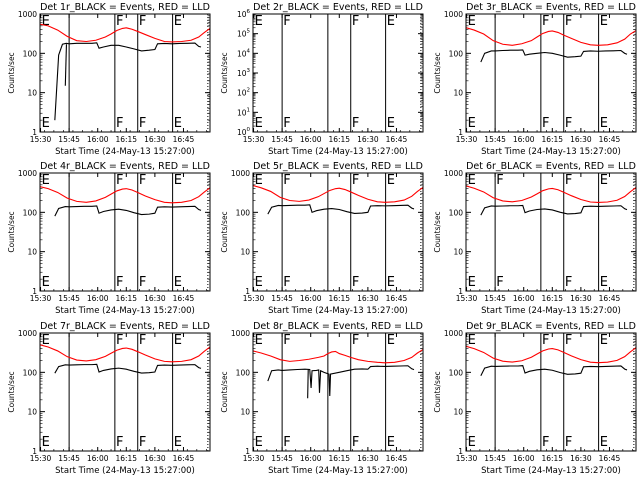  Describe the element at coordinates (125, 195) in the screenshot. I see `lld-rate-line` at that location.